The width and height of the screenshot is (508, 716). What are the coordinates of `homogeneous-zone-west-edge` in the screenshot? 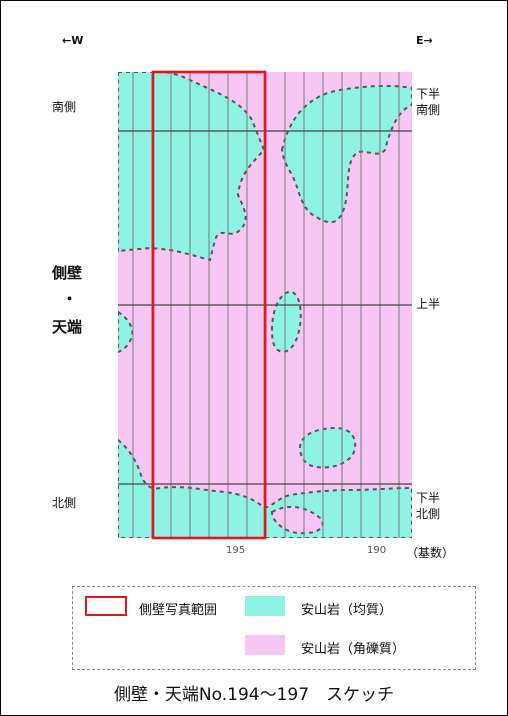 It's located at (126, 332).